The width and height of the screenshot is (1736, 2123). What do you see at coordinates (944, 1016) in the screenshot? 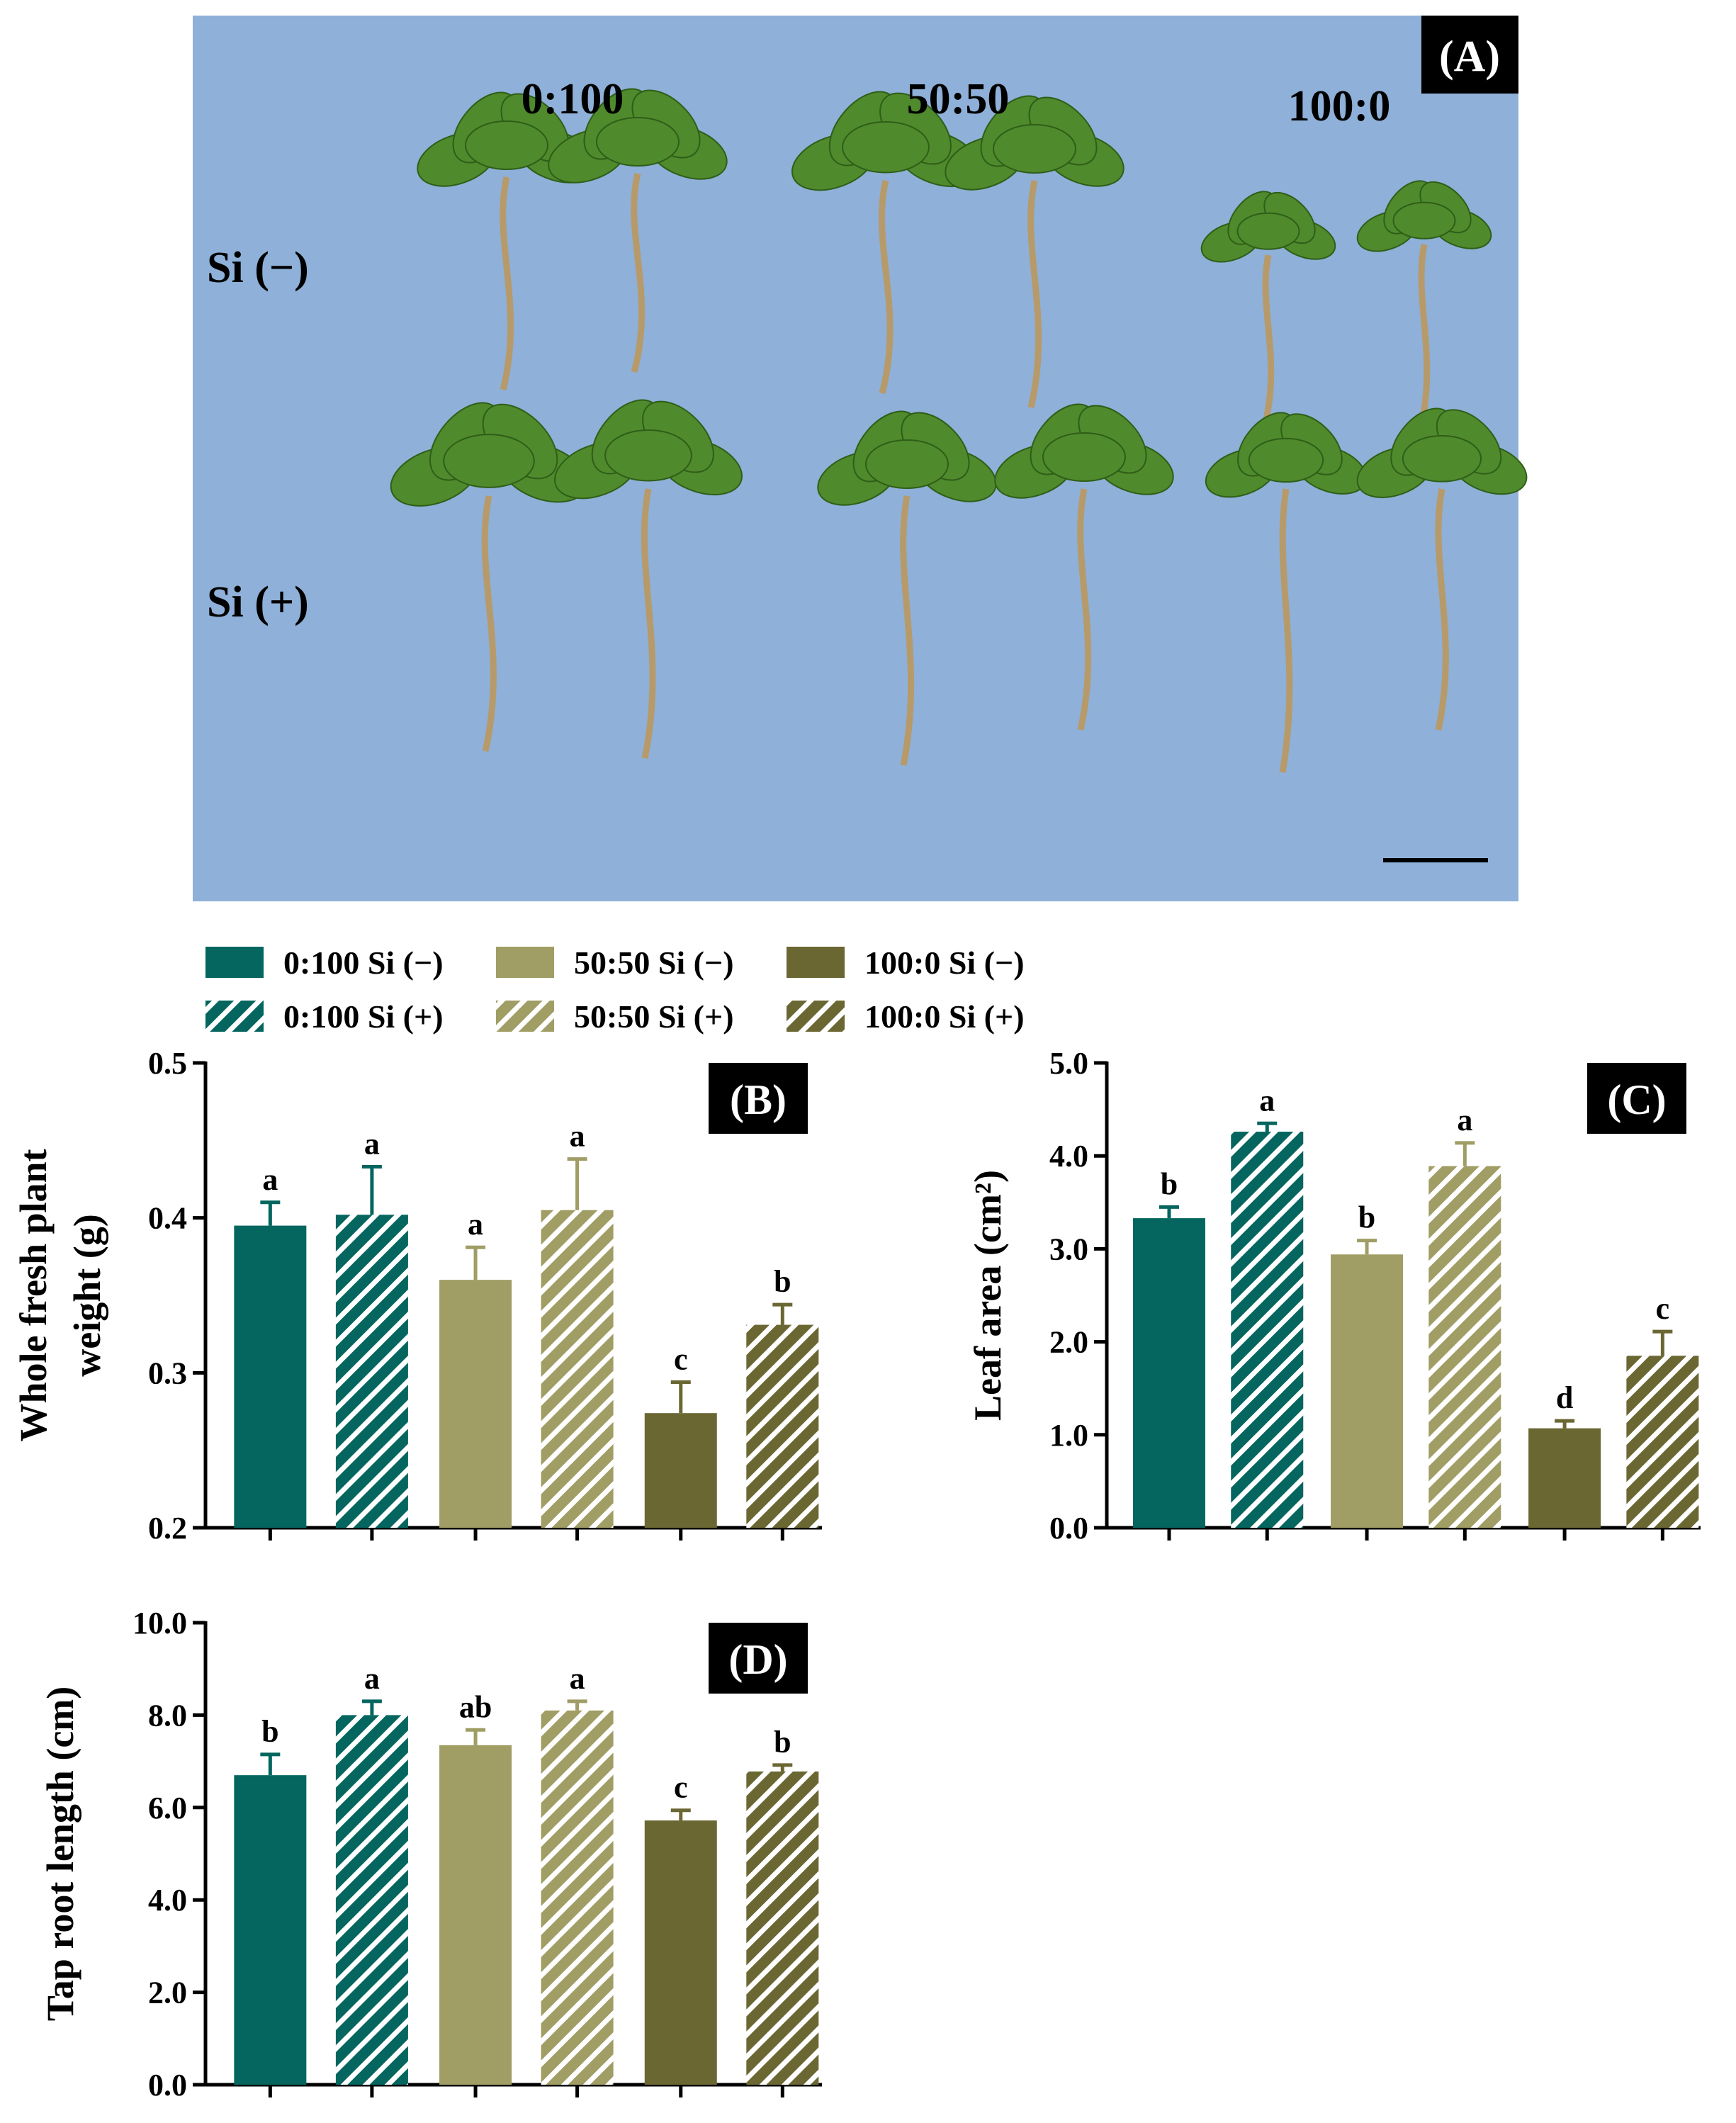
I see `legend-label: 100:0 Si (+)` at bounding box center [944, 1016].